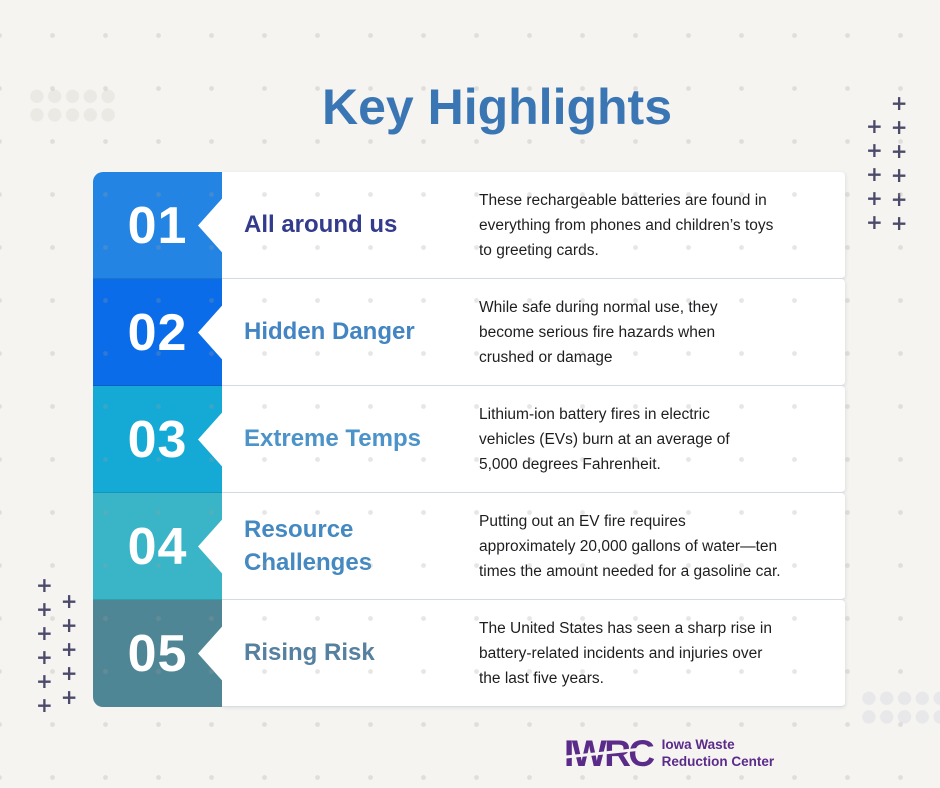 The image size is (940, 788). I want to click on number-label: 04, so click(157, 546).